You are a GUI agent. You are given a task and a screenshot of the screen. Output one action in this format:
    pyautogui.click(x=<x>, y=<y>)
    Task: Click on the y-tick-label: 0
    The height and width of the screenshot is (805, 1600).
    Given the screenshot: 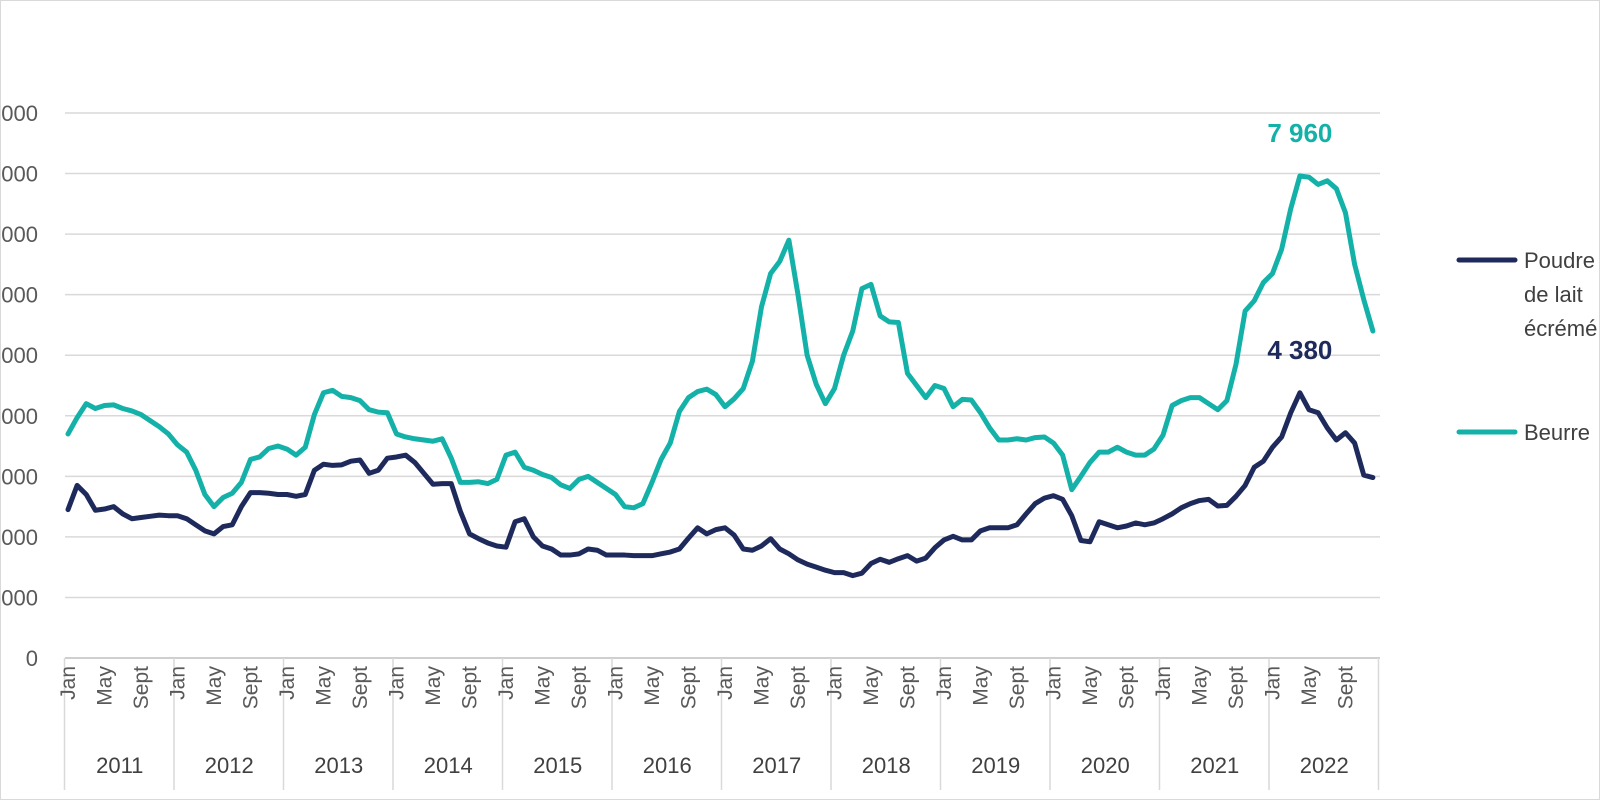 What is the action you would take?
    pyautogui.click(x=32, y=658)
    